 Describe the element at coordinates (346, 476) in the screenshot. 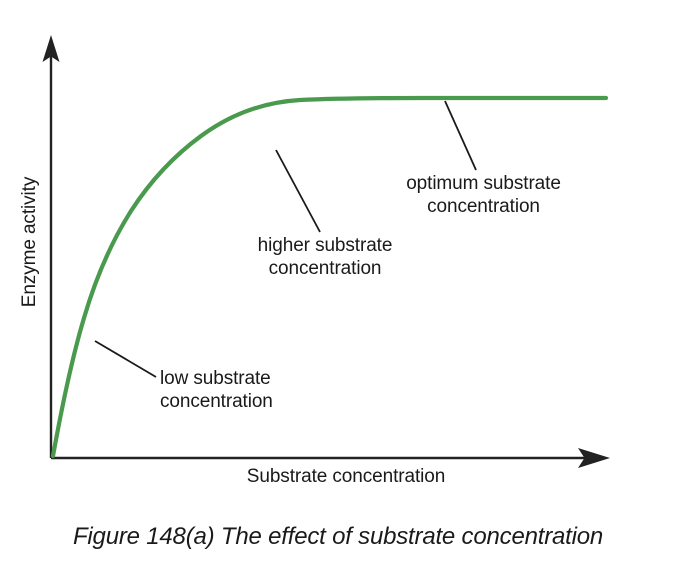

I see `x-axis-title-text: Substrate concentration` at that location.